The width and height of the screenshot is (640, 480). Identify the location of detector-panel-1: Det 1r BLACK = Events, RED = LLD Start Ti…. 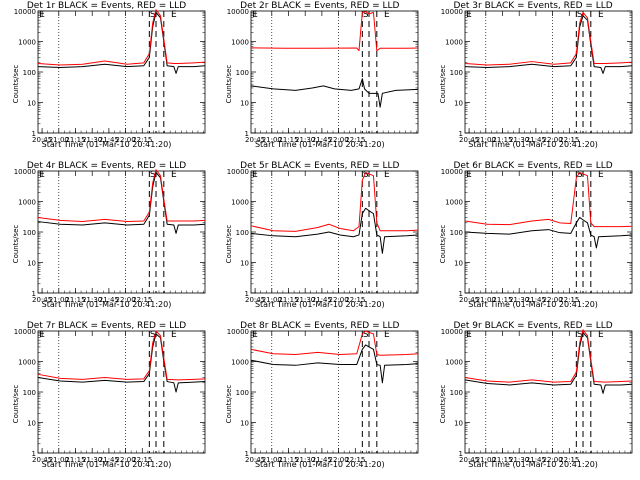
(106, 80).